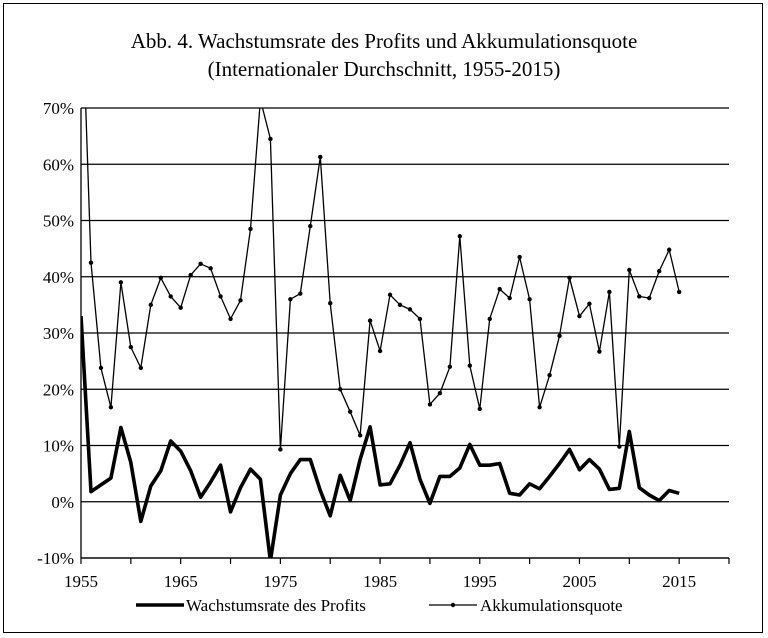  What do you see at coordinates (91, 262) in the screenshot?
I see `point-akkumulation-1956` at bounding box center [91, 262].